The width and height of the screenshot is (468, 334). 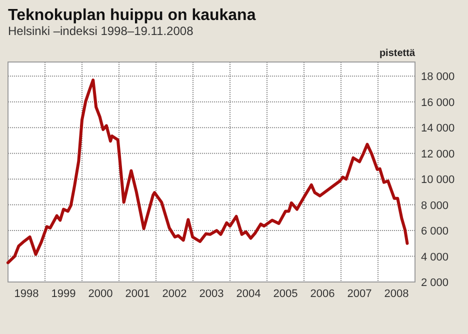 I want to click on x-tick-label: 2005, so click(x=285, y=294).